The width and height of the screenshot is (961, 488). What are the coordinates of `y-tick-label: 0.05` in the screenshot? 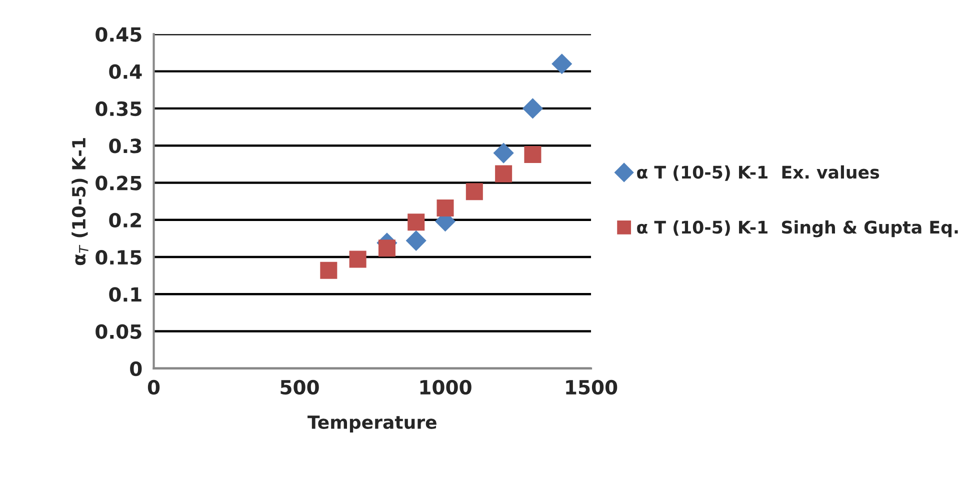 It's located at (119, 331).